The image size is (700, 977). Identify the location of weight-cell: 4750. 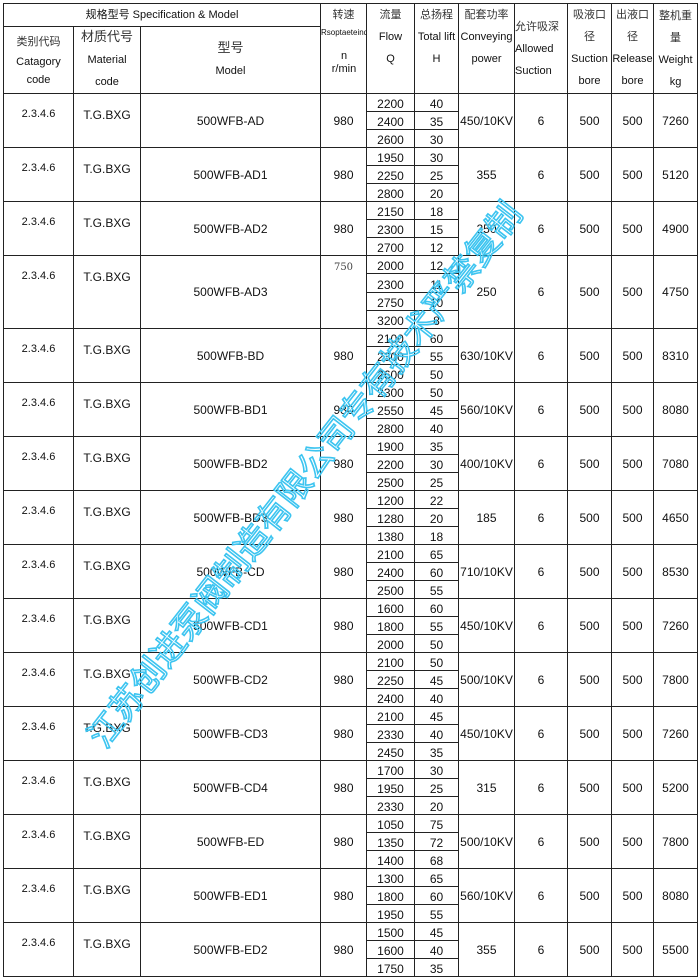
(675, 292).